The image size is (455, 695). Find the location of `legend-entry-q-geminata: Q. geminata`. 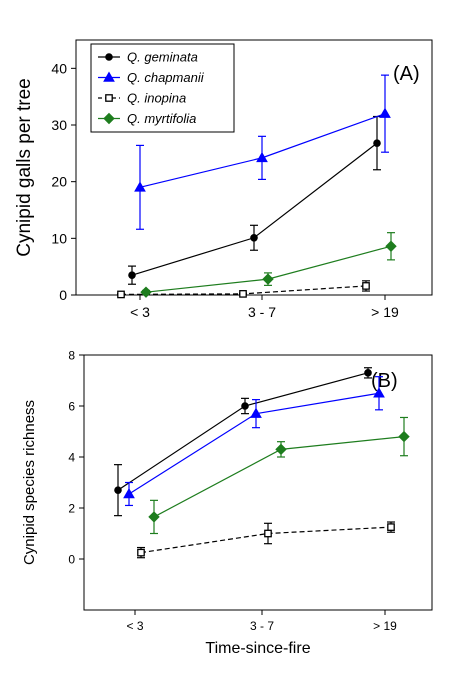

legend-entry-q-geminata: Q. geminata is located at coordinates (148, 57).